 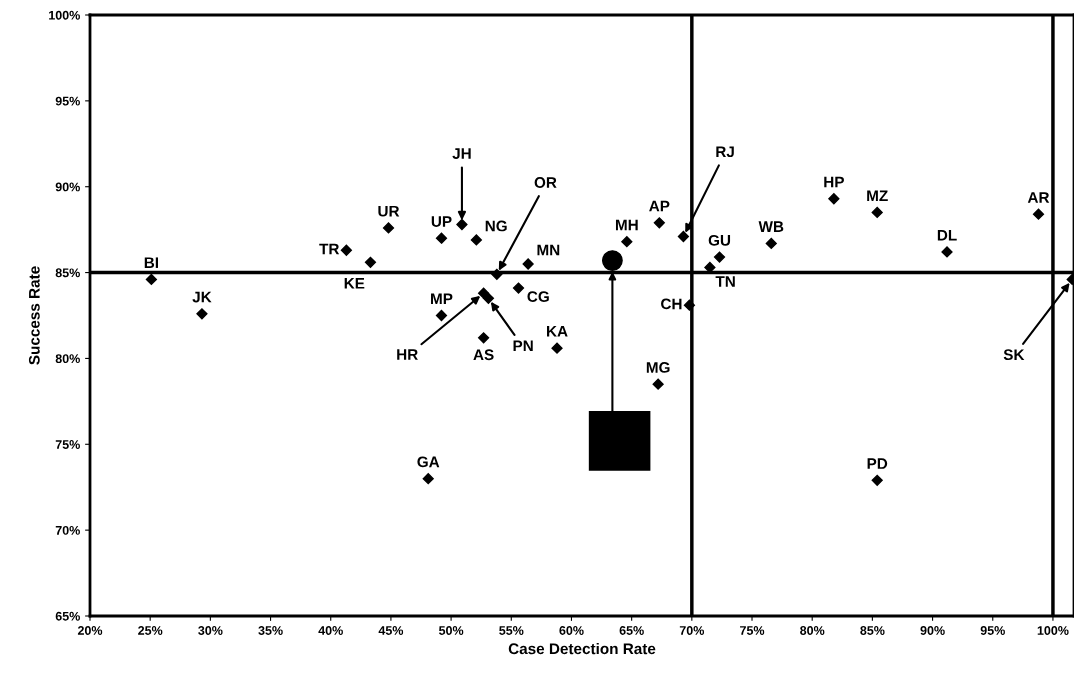 What do you see at coordinates (812, 630) in the screenshot?
I see `x-tick-label: 80%` at bounding box center [812, 630].